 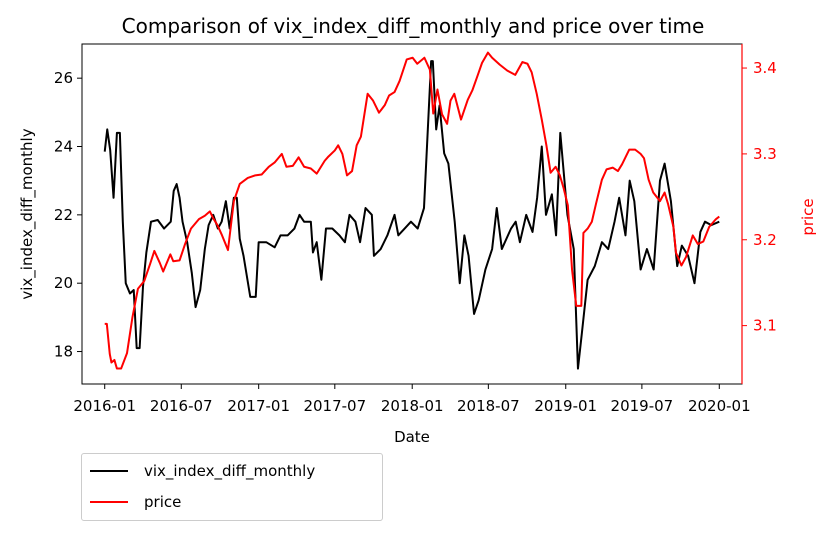 What do you see at coordinates (719, 406) in the screenshot?
I see `x-tick-label: 2020-01` at bounding box center [719, 406].